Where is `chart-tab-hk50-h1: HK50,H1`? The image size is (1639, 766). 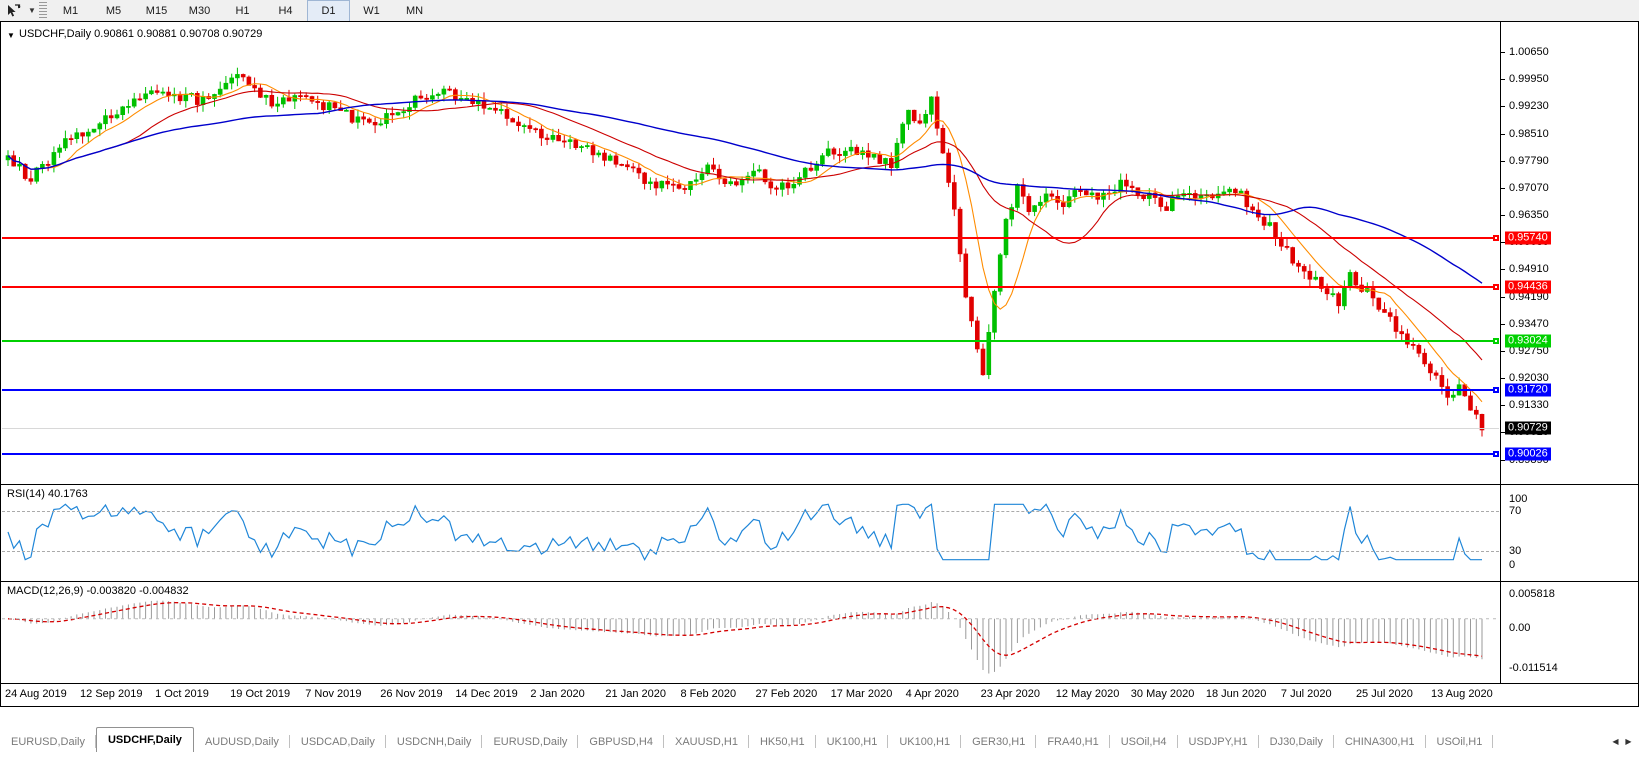
chart-tab-hk50-h1: HK50,H1 is located at coordinates (782, 741).